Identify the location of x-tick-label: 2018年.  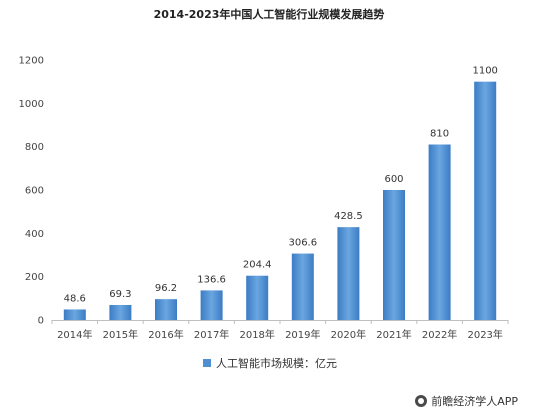
(256, 334).